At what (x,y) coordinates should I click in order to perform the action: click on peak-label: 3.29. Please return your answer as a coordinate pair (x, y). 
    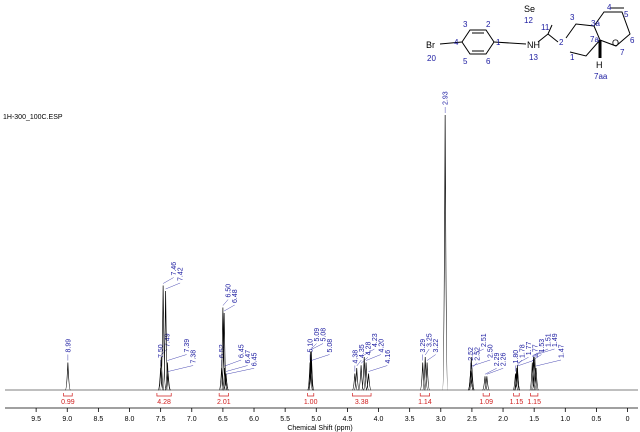
    Looking at the image, I should click on (423, 346).